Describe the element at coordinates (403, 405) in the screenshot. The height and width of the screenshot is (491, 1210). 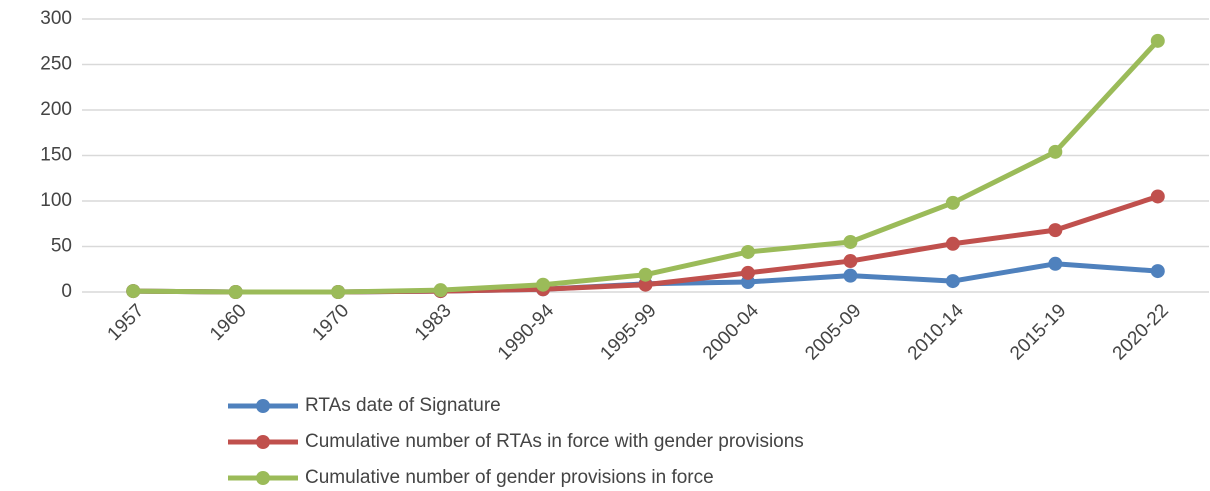
I see `legend-label: RTAs date of Signature` at that location.